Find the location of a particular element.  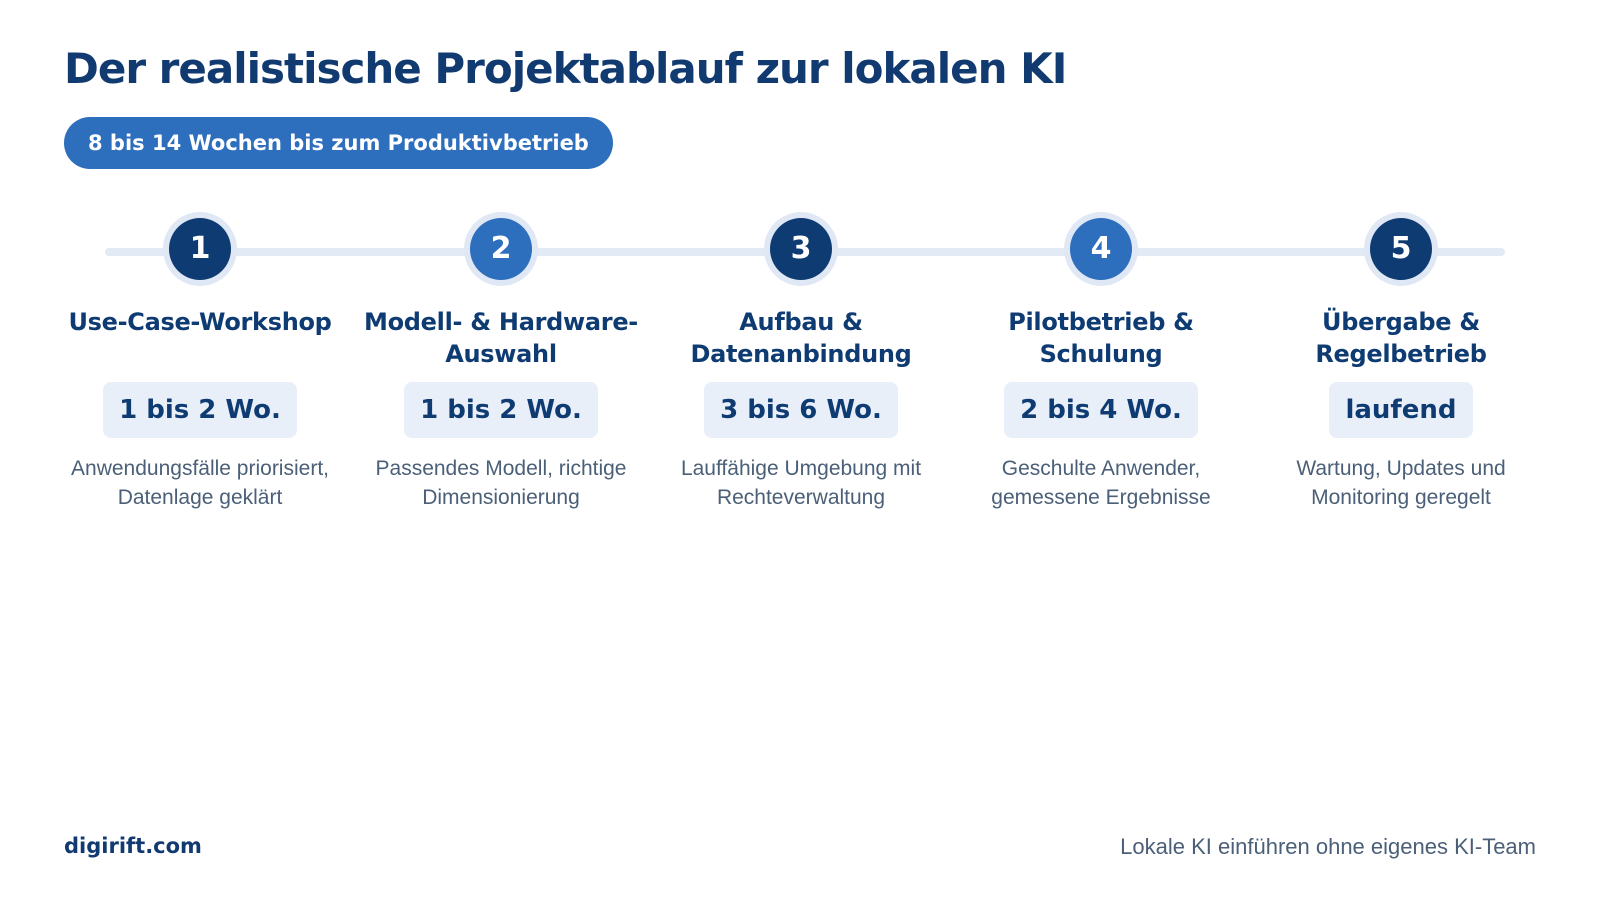

step-marker: 3 is located at coordinates (801, 249).